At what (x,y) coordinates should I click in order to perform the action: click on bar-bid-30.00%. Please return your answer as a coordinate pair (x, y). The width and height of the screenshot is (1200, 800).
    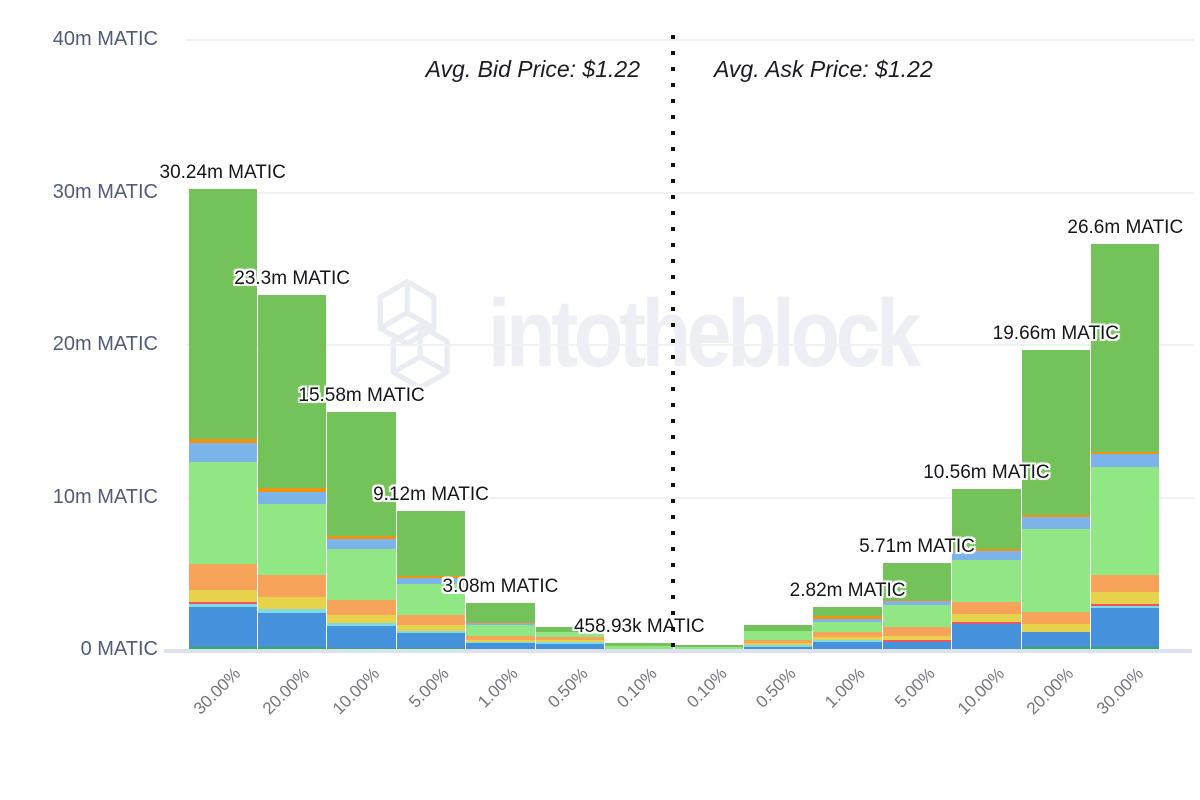
    Looking at the image, I should click on (222, 419).